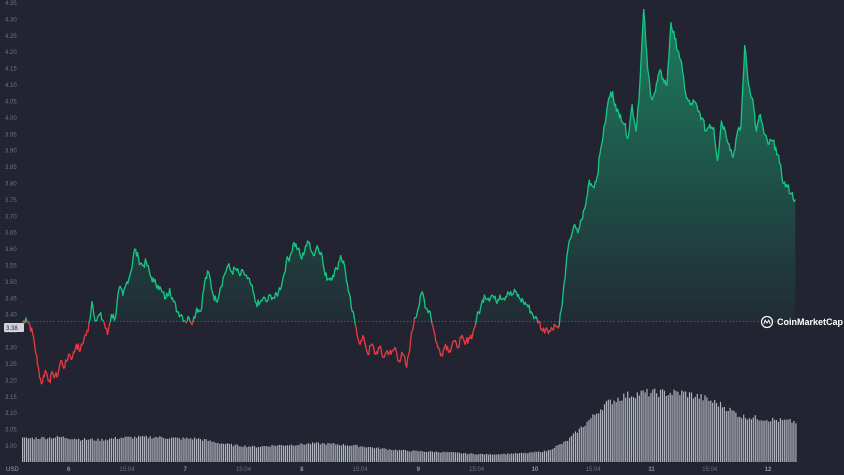  What do you see at coordinates (11, 398) in the screenshot?
I see `y-tick-label: 3.15` at bounding box center [11, 398].